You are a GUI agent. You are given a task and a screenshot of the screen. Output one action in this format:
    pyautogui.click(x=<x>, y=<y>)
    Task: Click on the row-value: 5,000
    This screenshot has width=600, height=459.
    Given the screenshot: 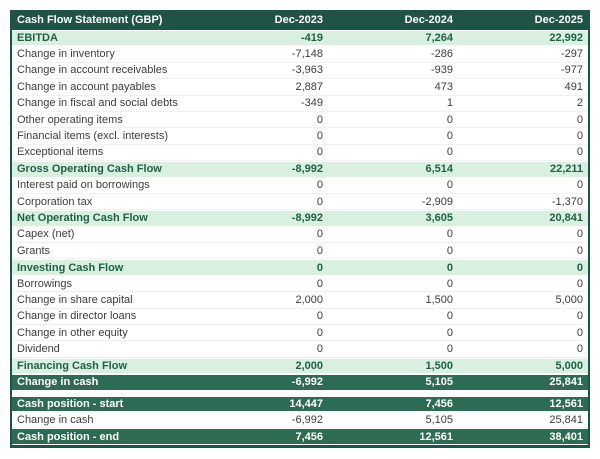 What is the action you would take?
    pyautogui.click(x=569, y=299)
    